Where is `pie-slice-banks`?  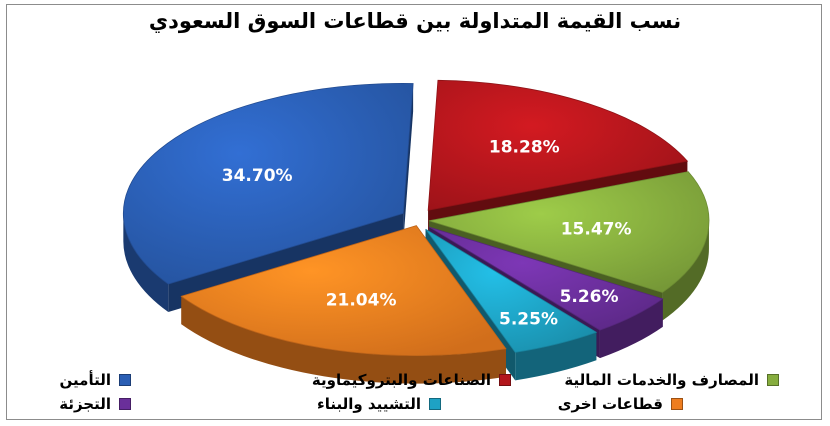
pie-slice-banks is located at coordinates (569, 232).